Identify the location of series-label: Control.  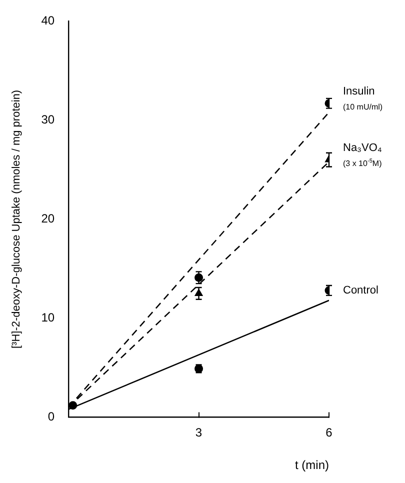
(360, 290).